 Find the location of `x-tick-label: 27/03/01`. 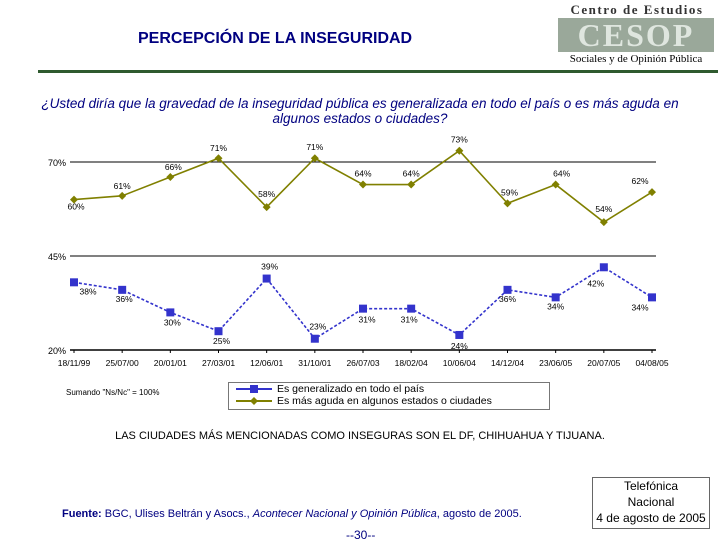

x-tick-label: 27/03/01 is located at coordinates (218, 363).